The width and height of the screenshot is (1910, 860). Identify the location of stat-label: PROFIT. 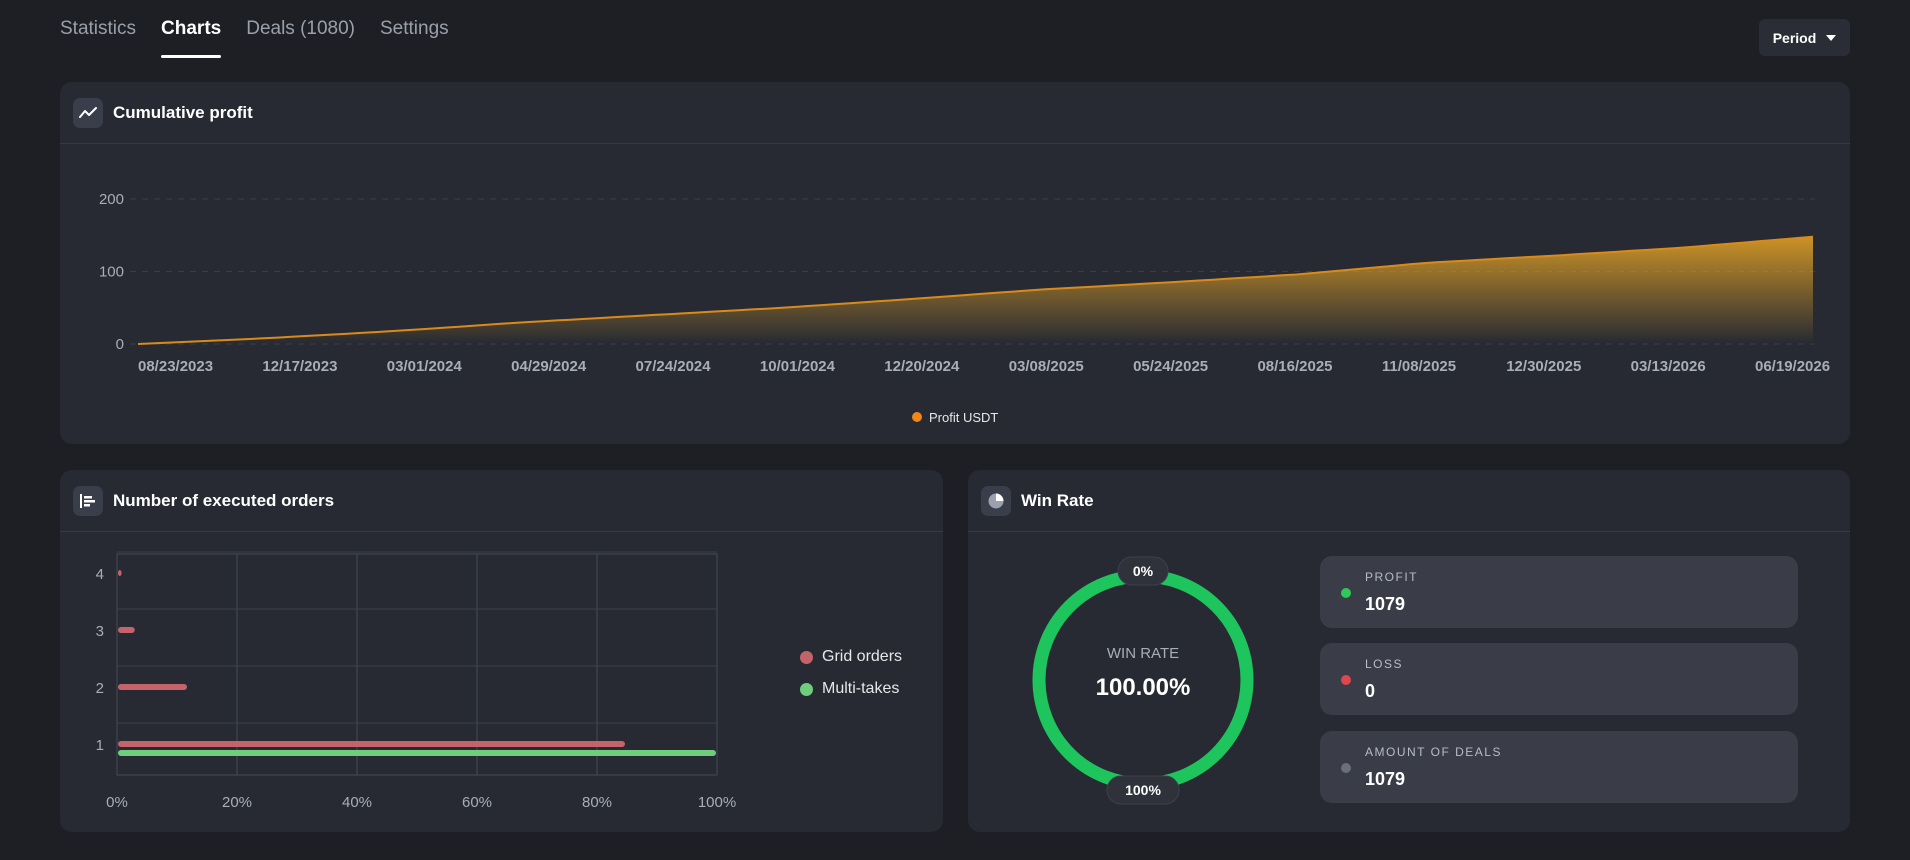
(1391, 577).